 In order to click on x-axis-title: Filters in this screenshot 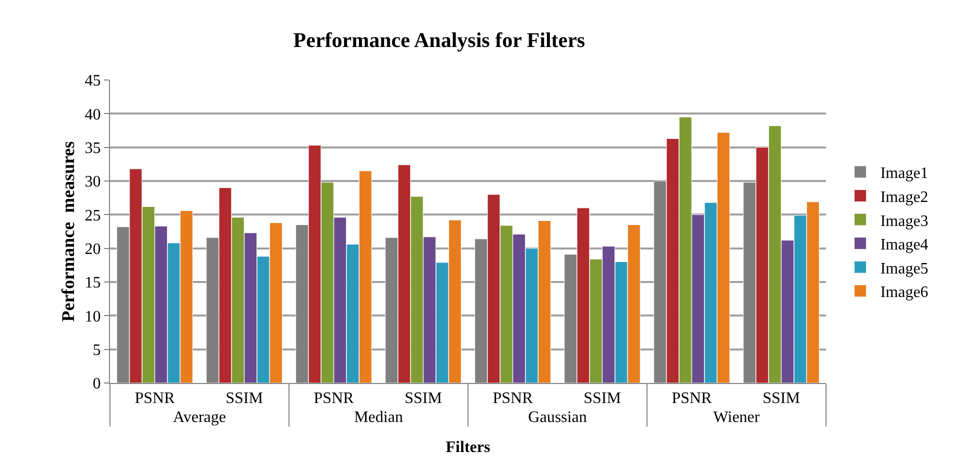, I will do `click(468, 447)`.